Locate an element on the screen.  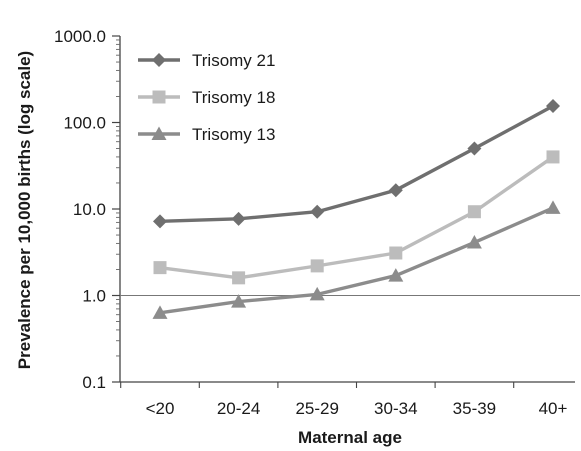
x-axis-title: Maternal age is located at coordinates (350, 437).